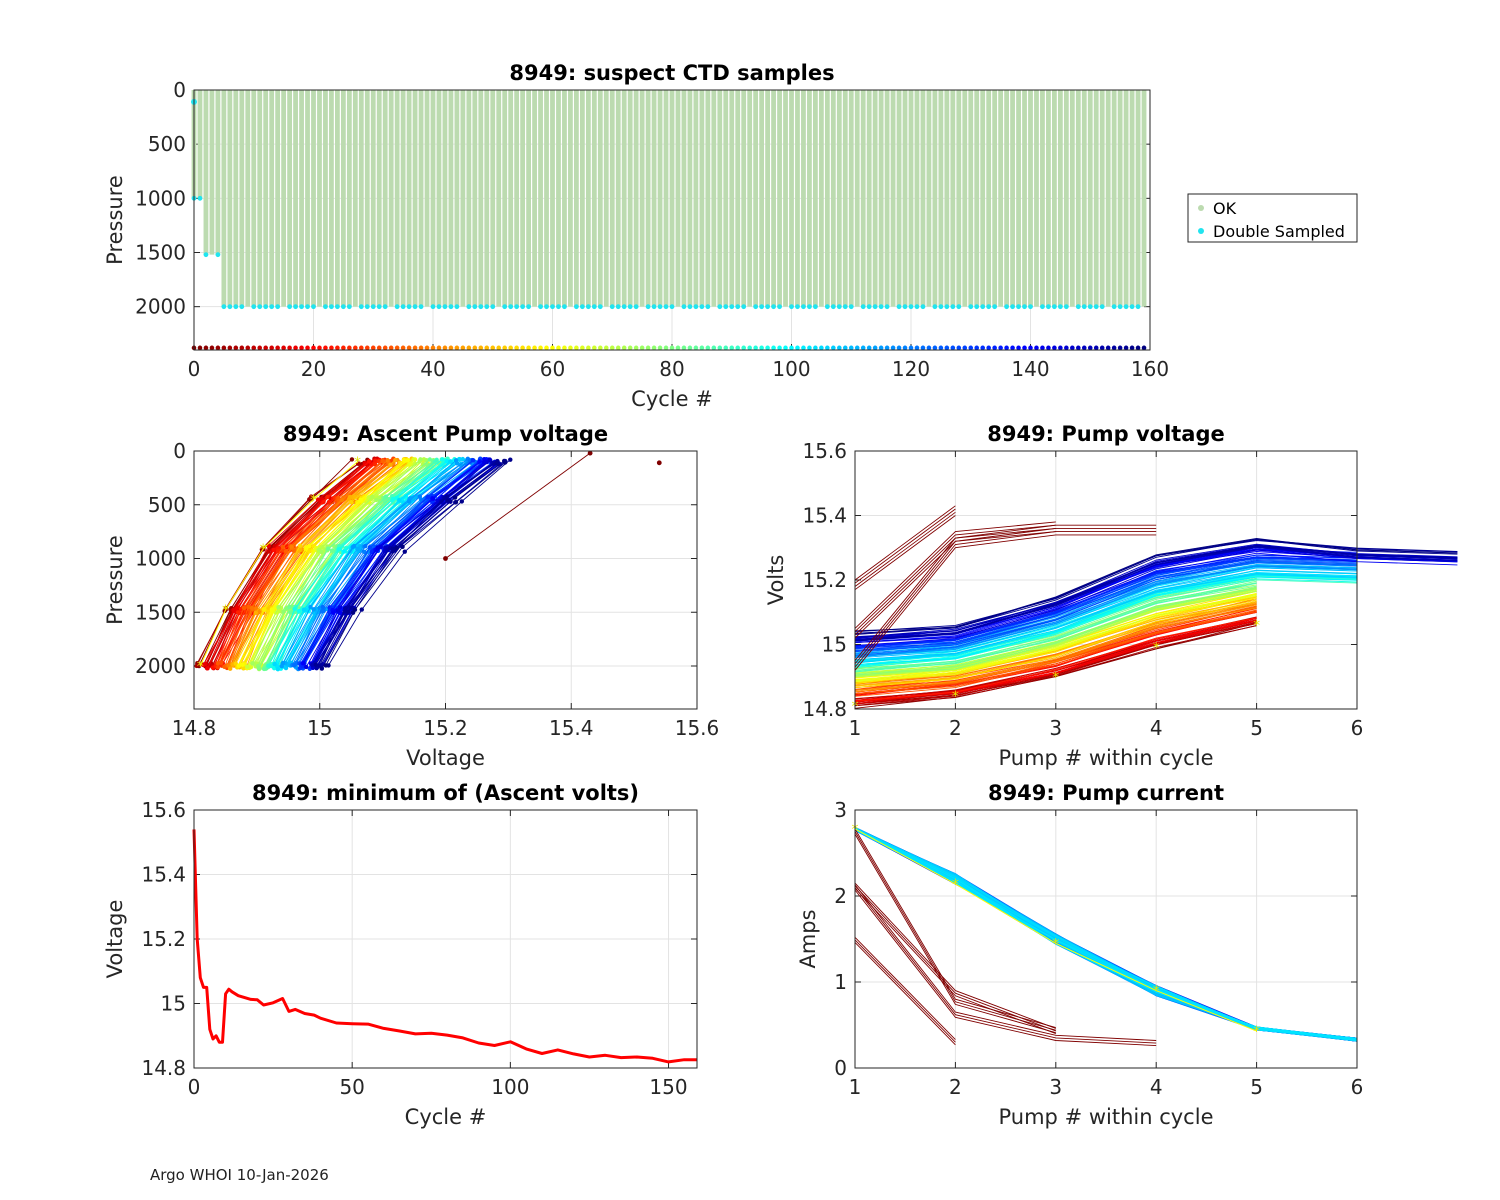  Describe the element at coordinates (1156, 992) in the screenshot. I see `first-cycle-star: *` at that location.